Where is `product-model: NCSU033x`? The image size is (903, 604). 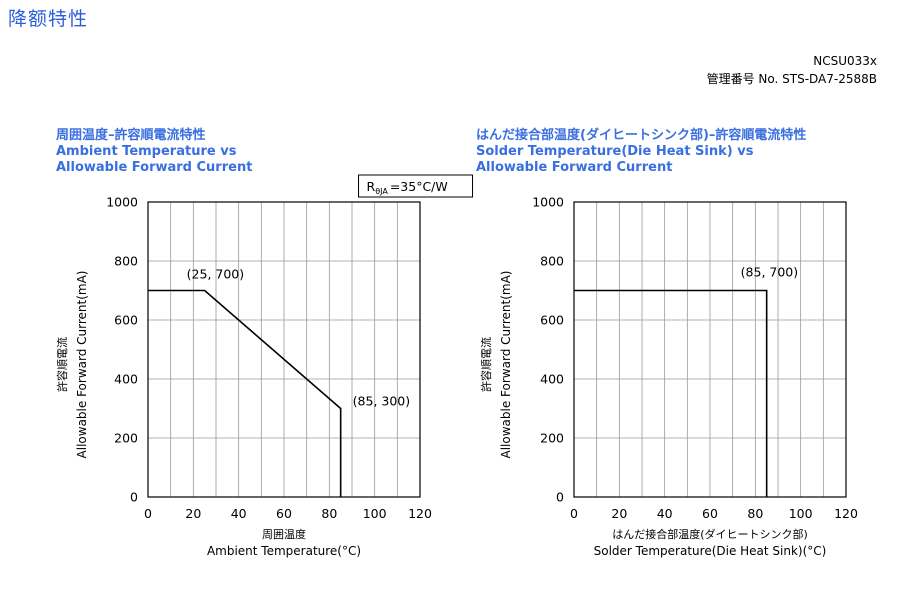 product-model: NCSU033x is located at coordinates (845, 61).